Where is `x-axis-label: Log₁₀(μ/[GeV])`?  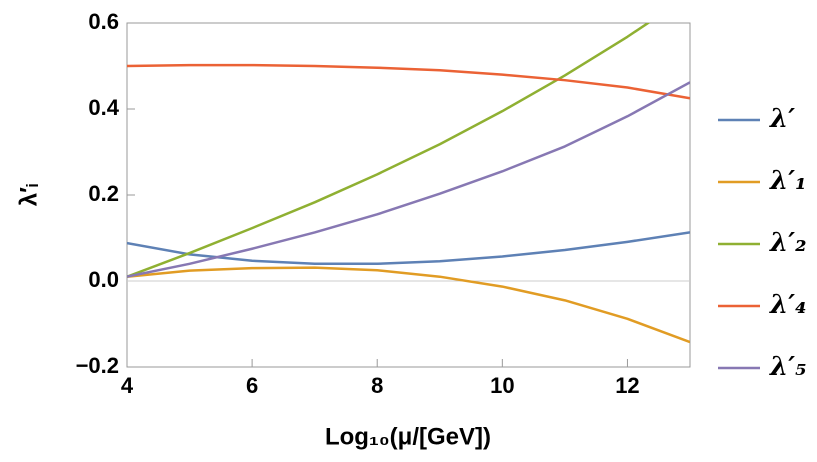
x-axis-label: Log₁₀(μ/[GeV]) is located at coordinates (408, 436).